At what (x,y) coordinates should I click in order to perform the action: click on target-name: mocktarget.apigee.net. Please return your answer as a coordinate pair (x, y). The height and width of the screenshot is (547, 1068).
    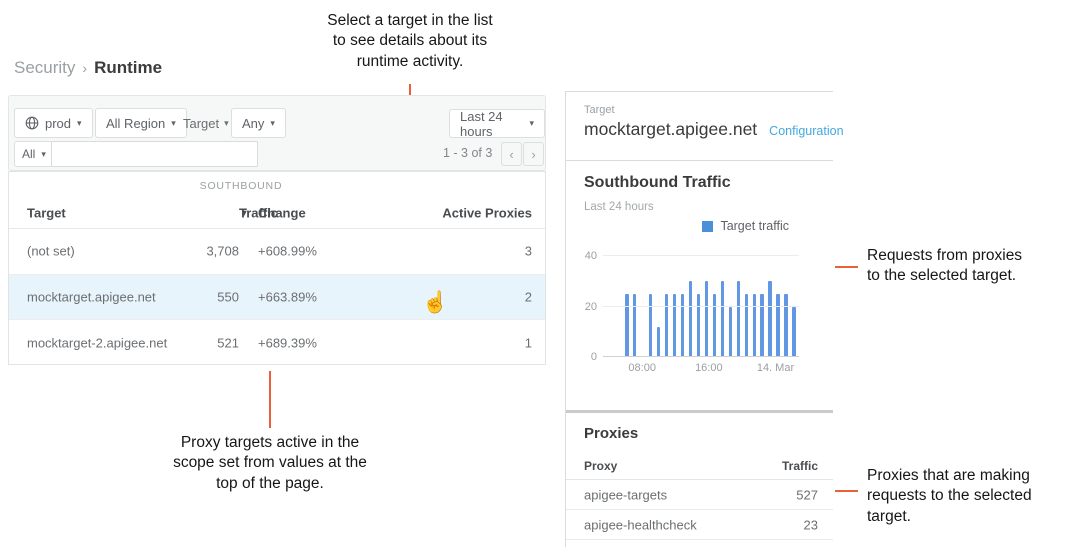
    Looking at the image, I should click on (671, 129).